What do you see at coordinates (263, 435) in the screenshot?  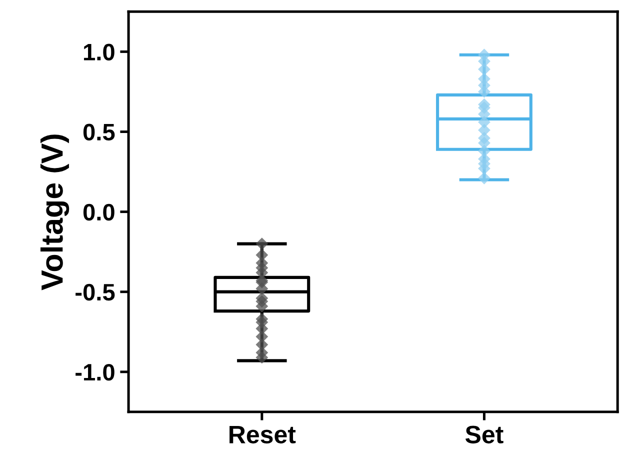 I see `x-tick-label: Reset` at bounding box center [263, 435].